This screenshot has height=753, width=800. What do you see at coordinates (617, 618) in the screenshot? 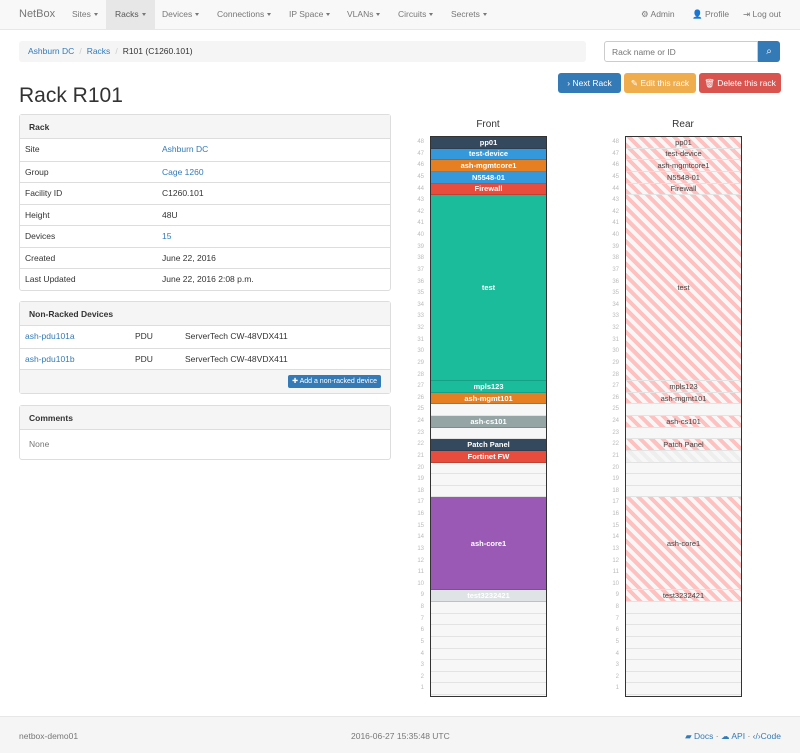
I see `rack-unit-number: 7` at bounding box center [617, 618].